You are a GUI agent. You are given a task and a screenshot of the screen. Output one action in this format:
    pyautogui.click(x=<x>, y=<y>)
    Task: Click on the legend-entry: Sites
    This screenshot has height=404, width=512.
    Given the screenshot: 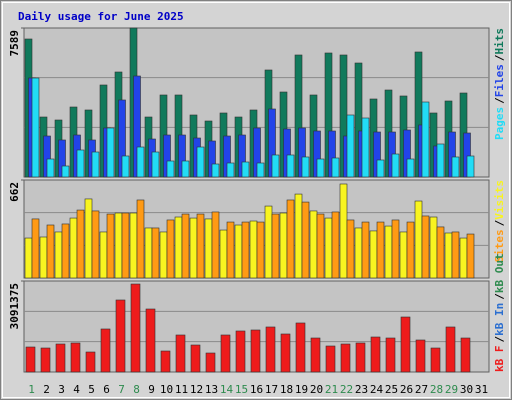 What is the action you would take?
    pyautogui.click(x=499, y=245)
    